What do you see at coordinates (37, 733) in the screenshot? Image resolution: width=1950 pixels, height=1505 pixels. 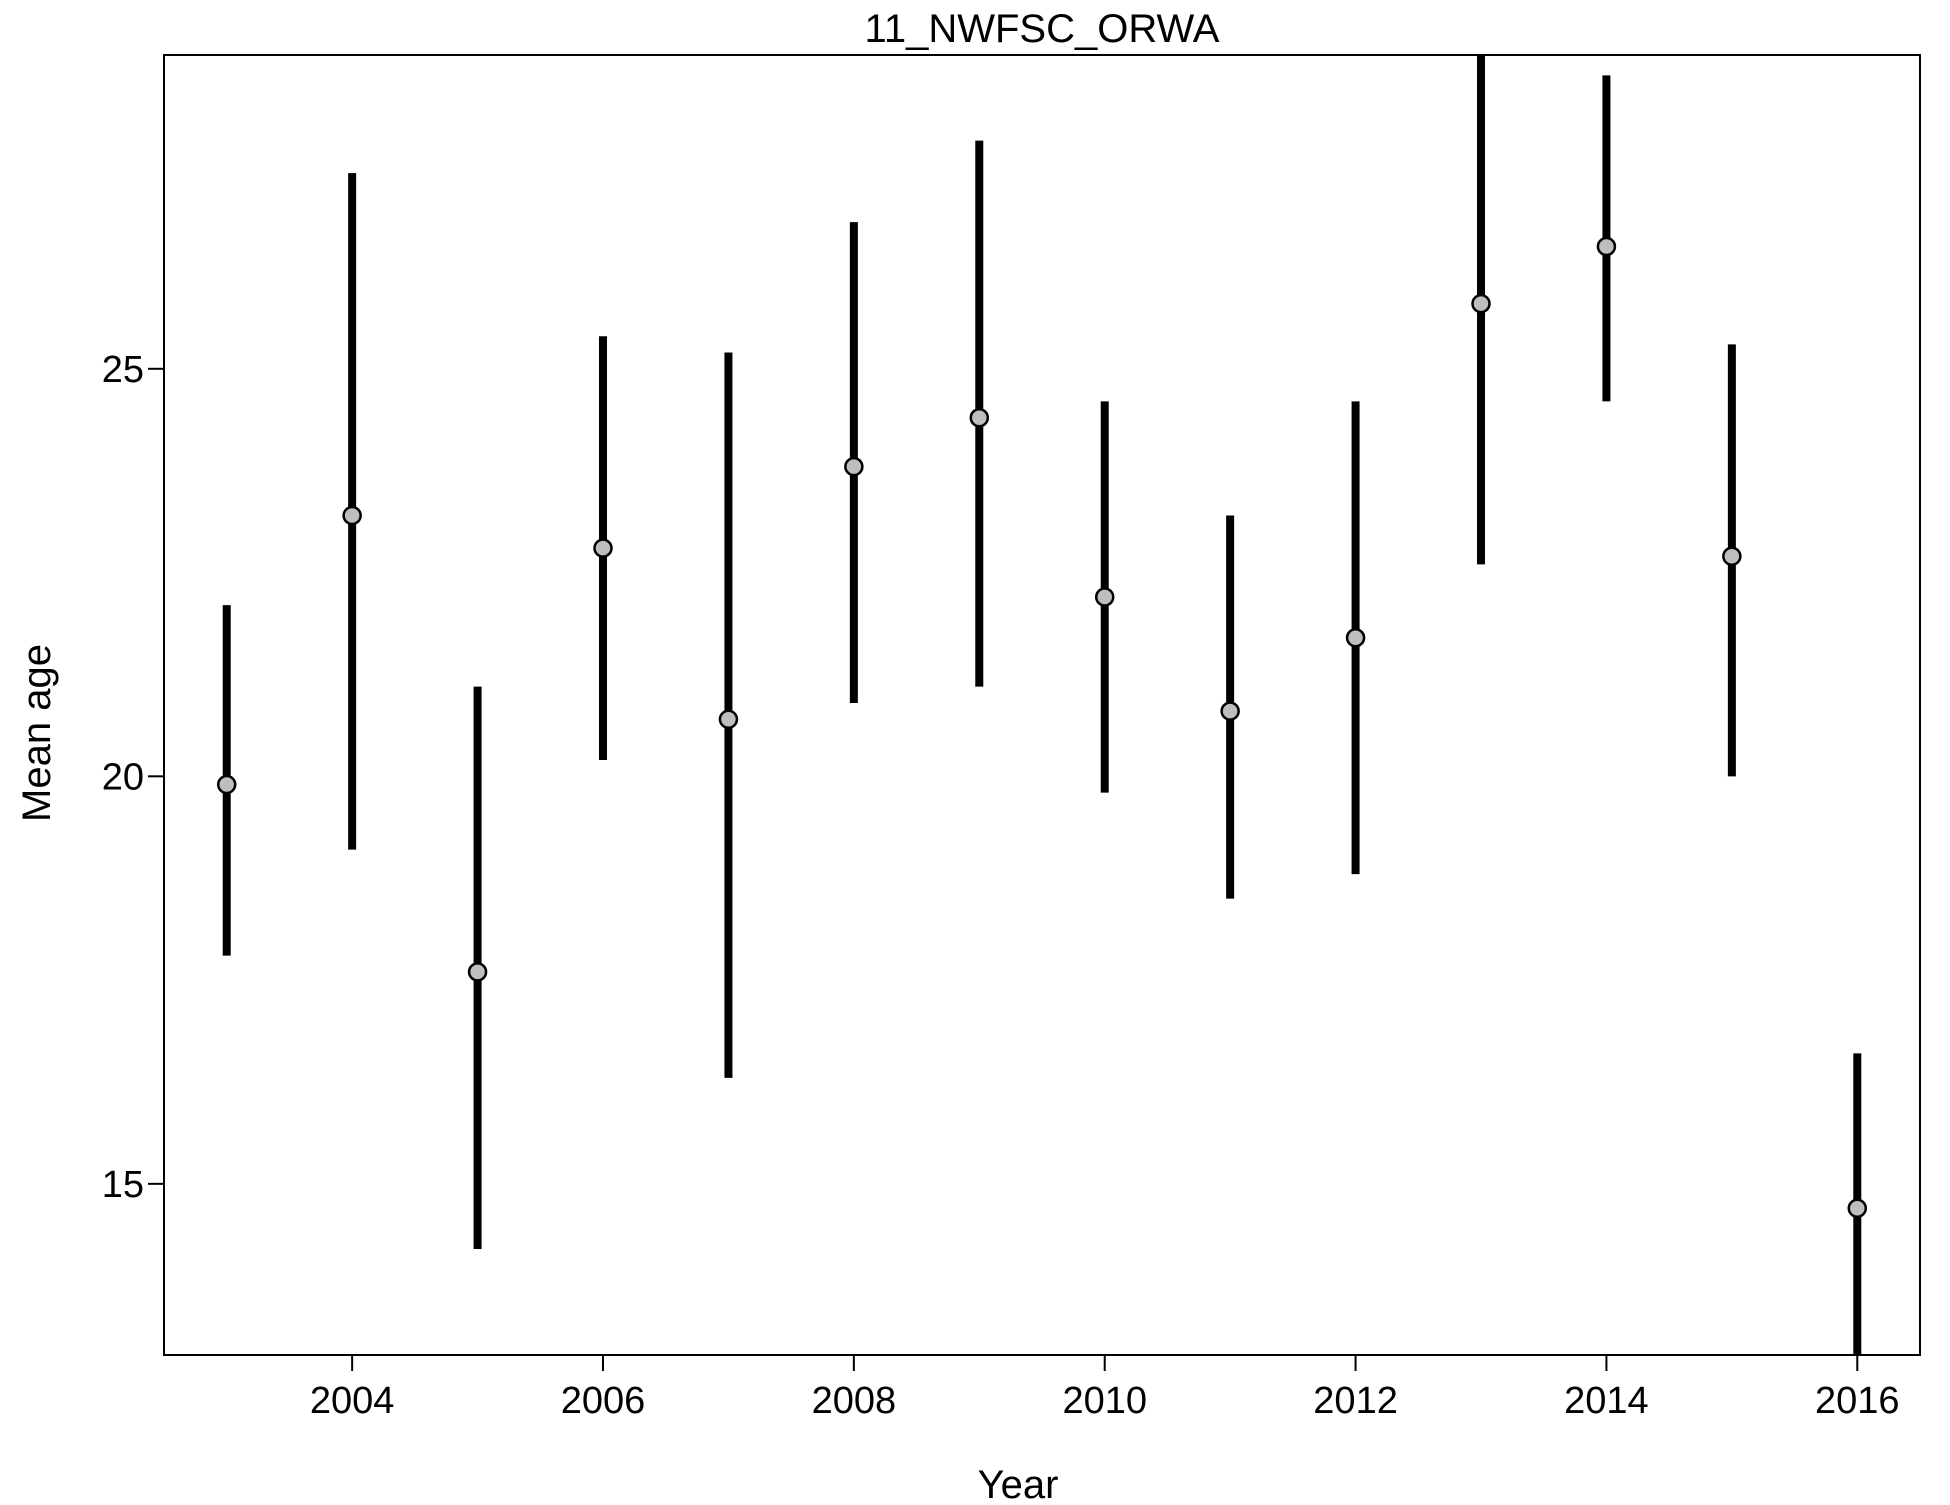 I see `y-axis-label: Mean age` at bounding box center [37, 733].